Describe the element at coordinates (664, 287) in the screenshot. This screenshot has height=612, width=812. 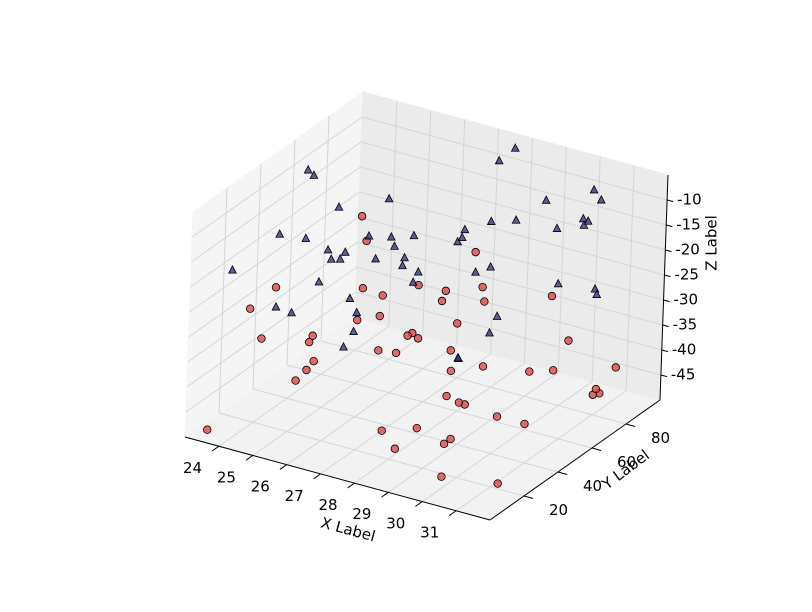
I see `z-axis-line` at that location.